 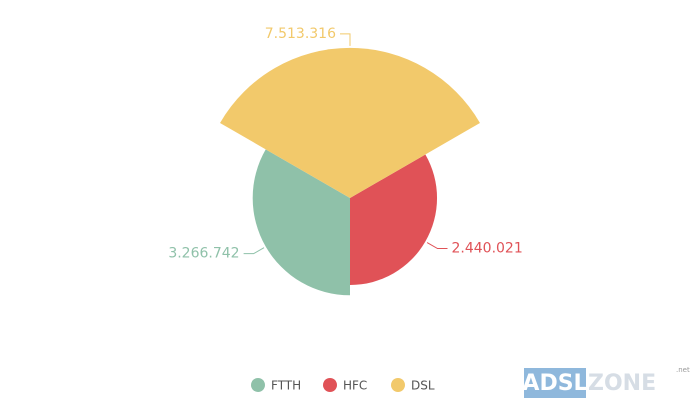 What do you see at coordinates (486, 249) in the screenshot?
I see `value-label: 2.440.021` at bounding box center [486, 249].